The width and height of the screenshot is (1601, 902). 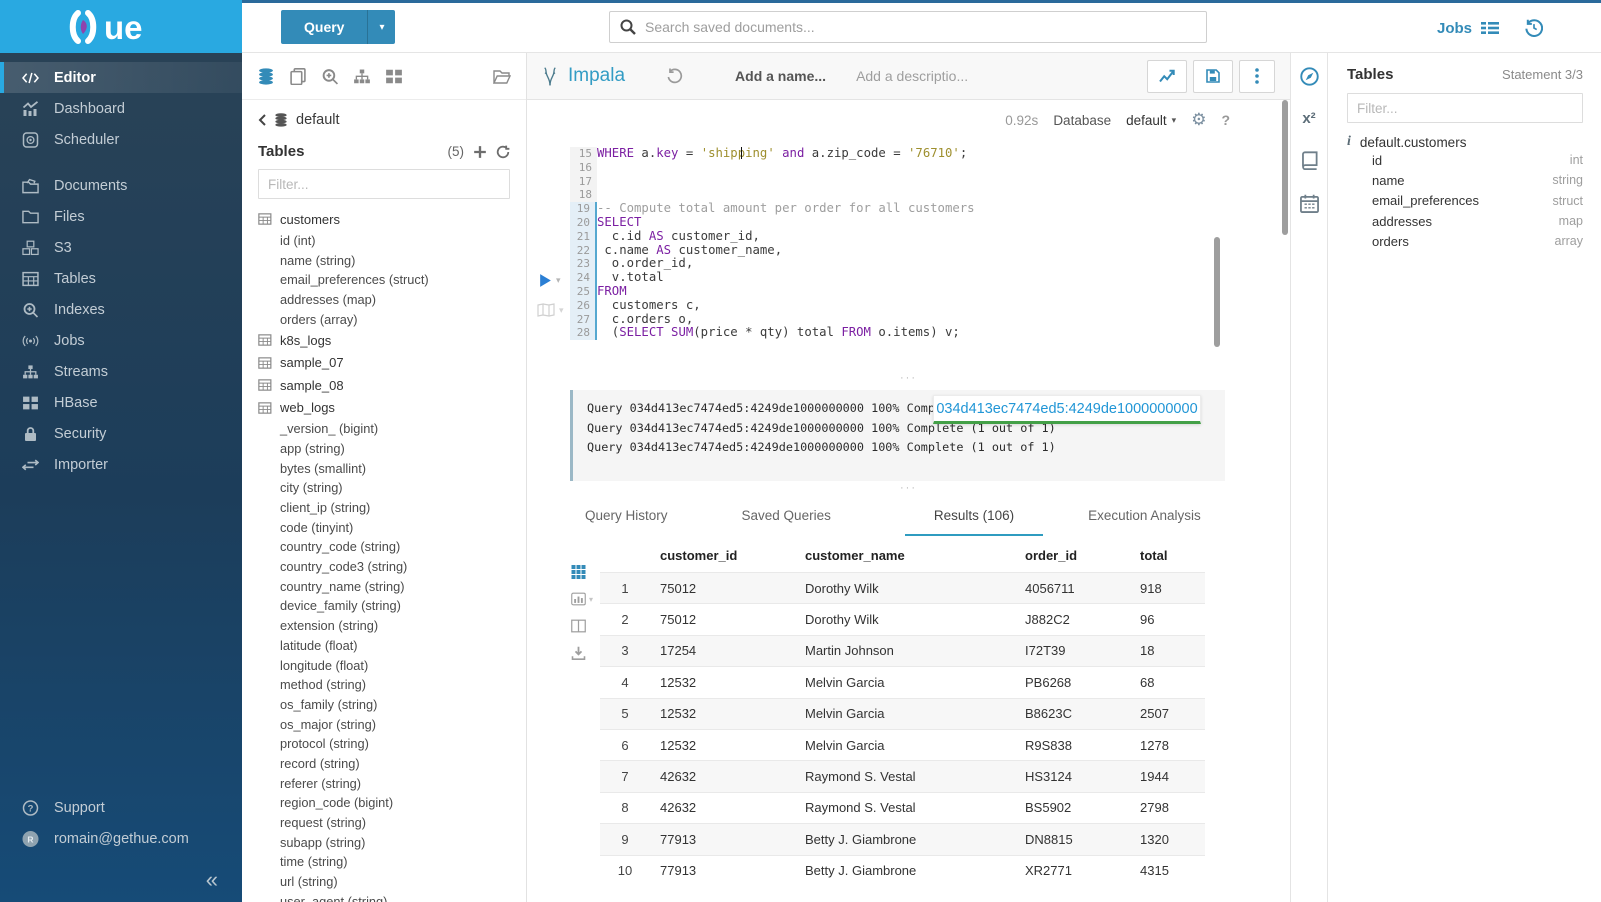 I want to click on code-line: FROM, so click(x=612, y=290).